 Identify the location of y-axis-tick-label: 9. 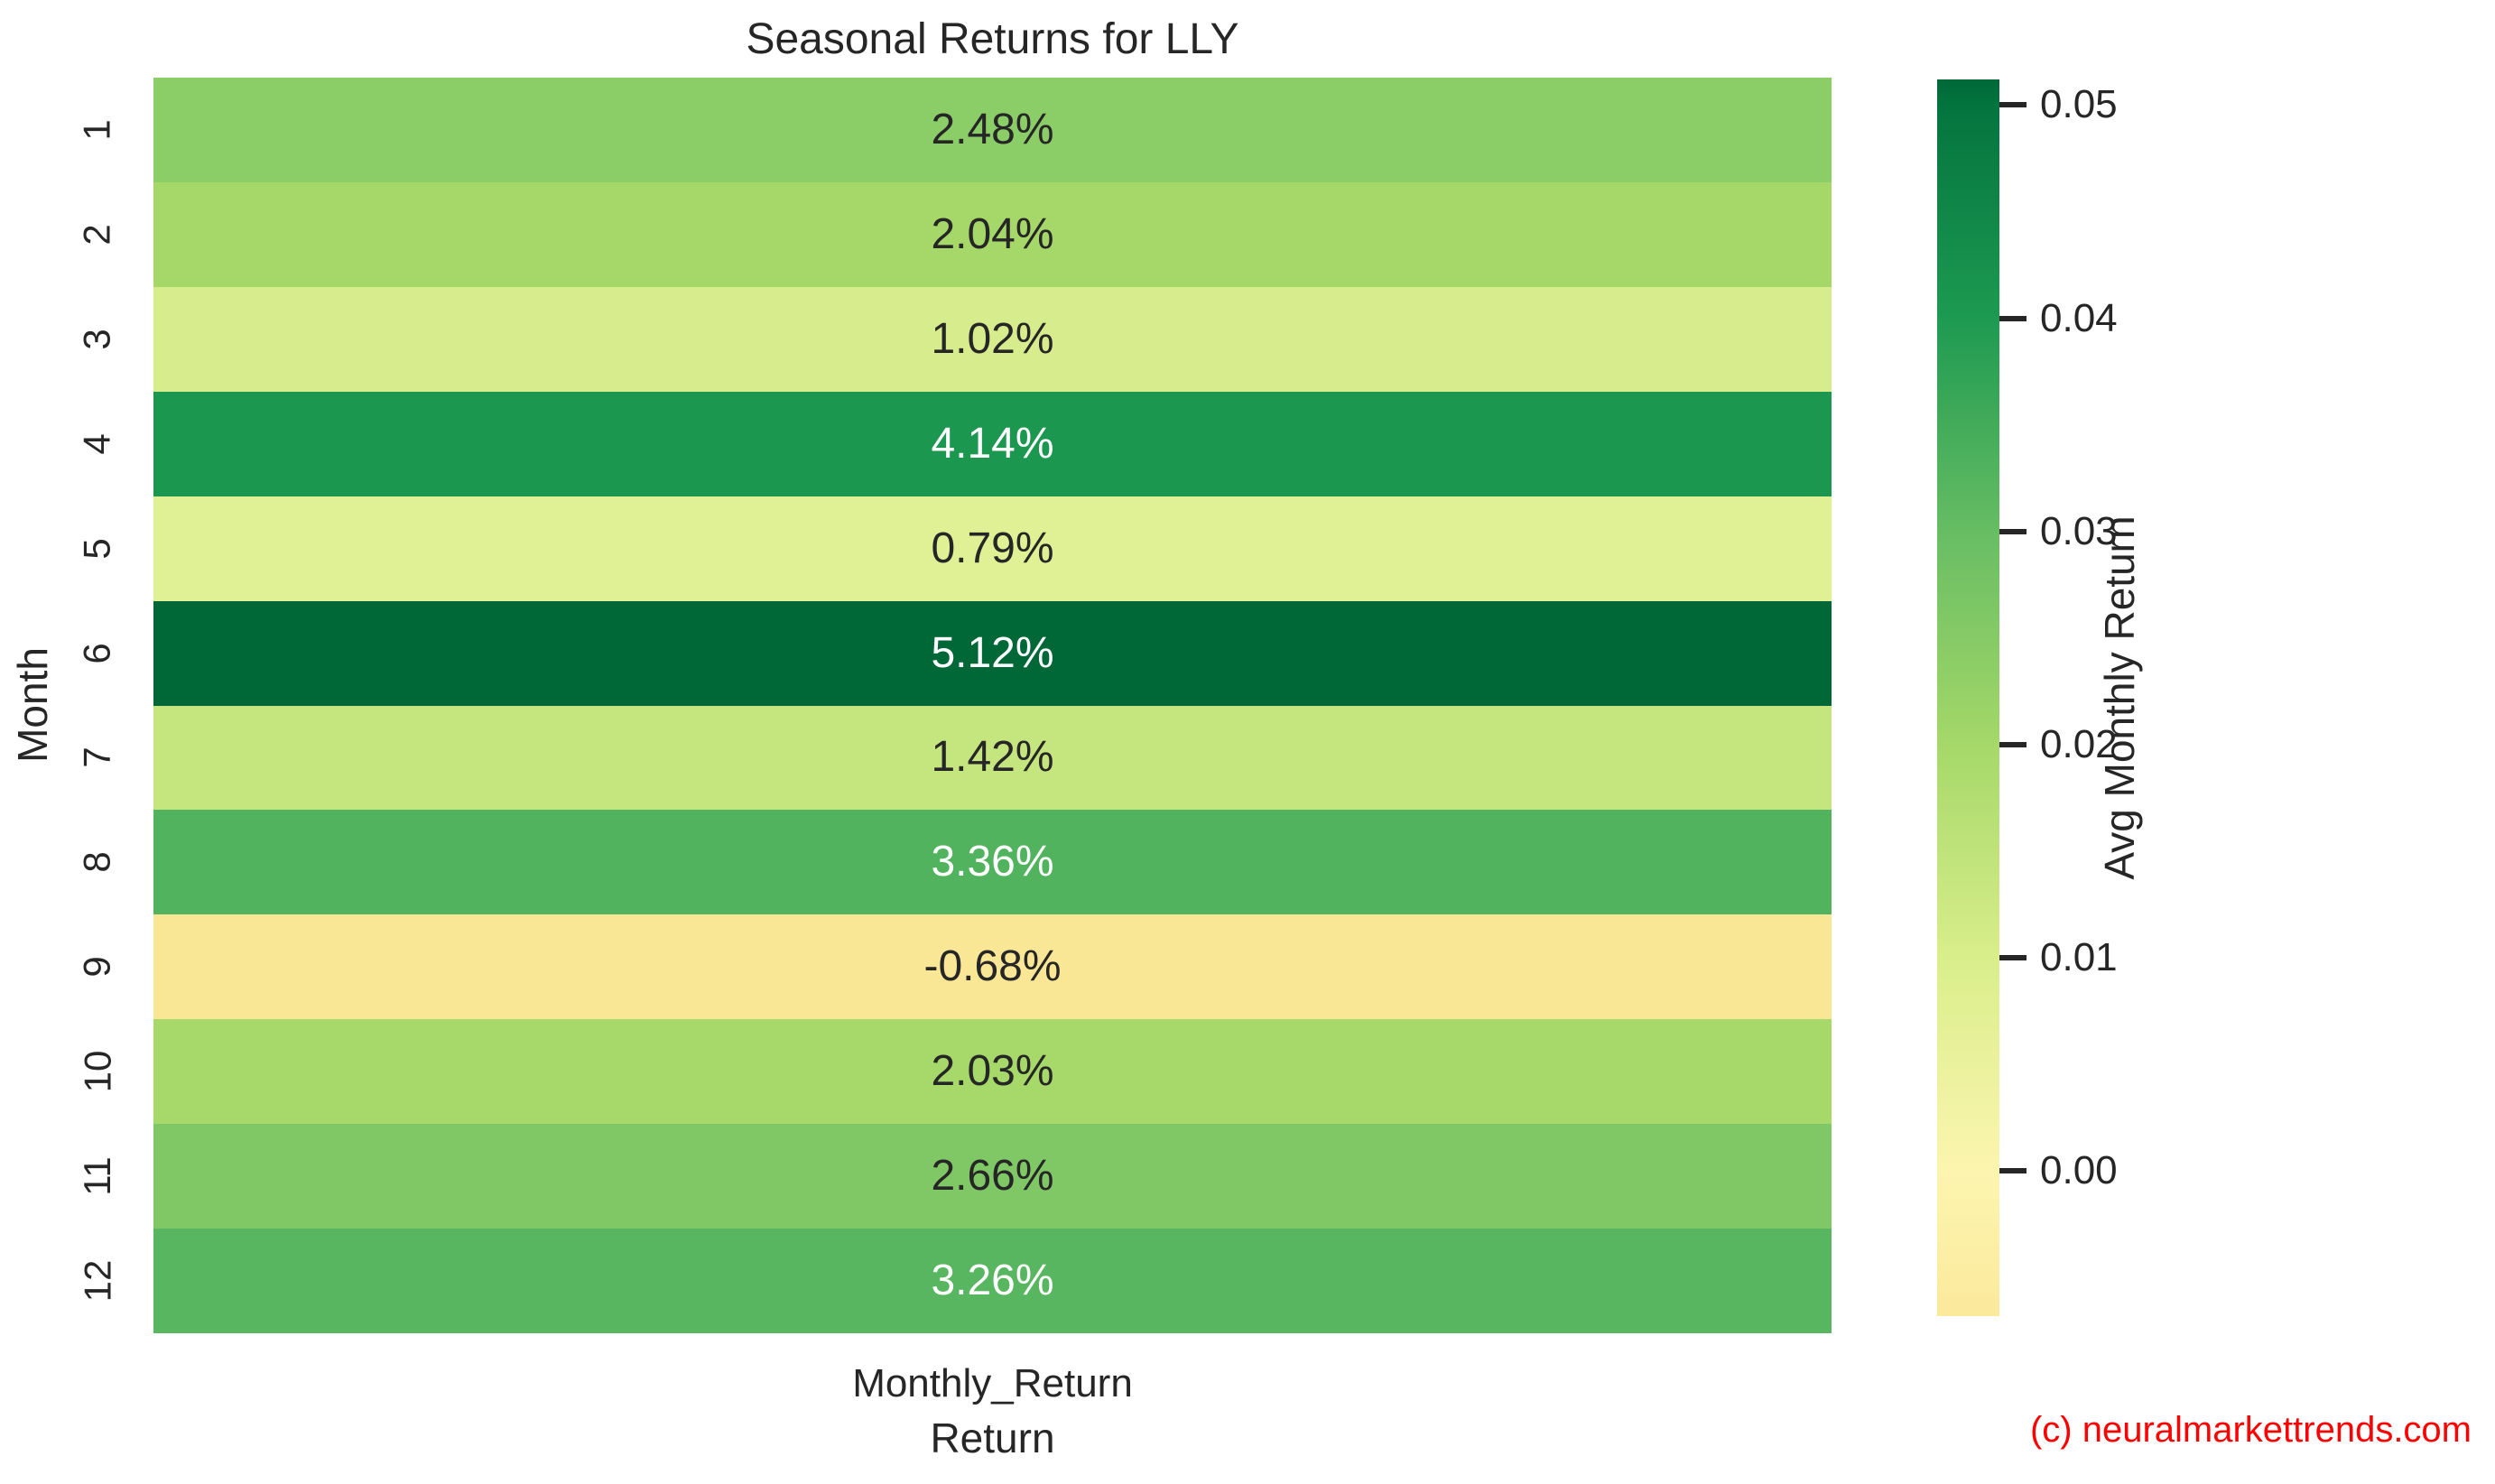
(96, 968).